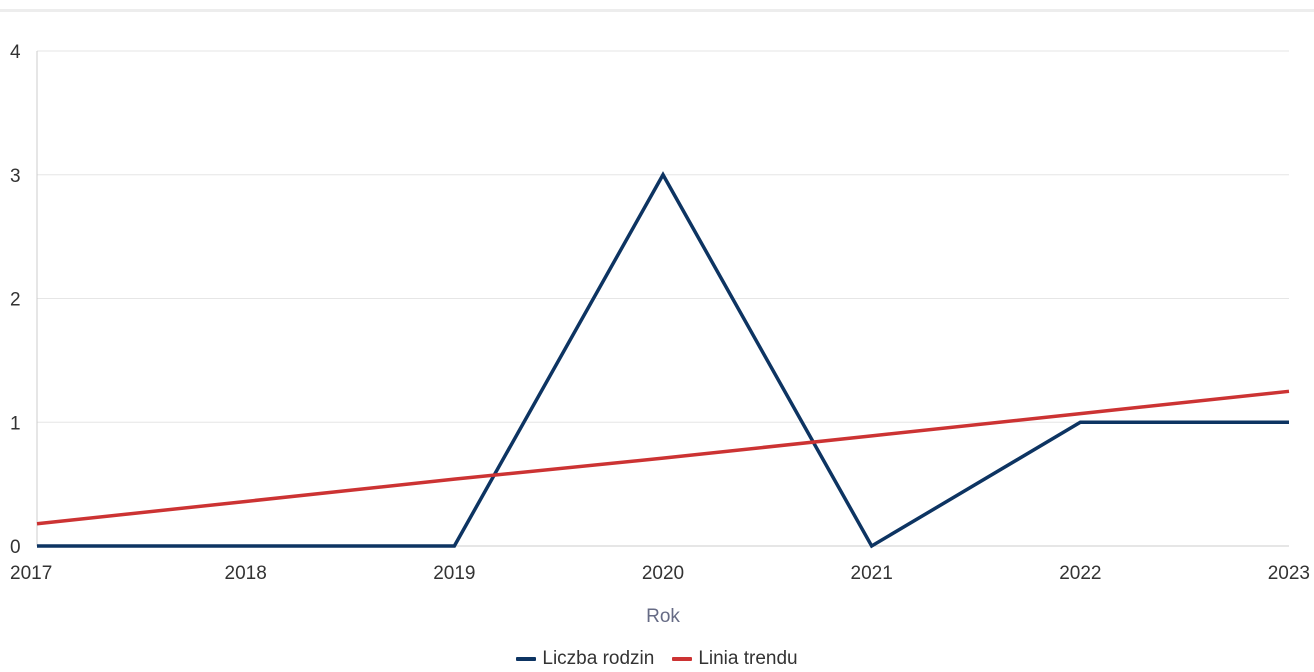 This screenshot has width=1314, height=672. I want to click on y-tick-label: 2, so click(15, 300).